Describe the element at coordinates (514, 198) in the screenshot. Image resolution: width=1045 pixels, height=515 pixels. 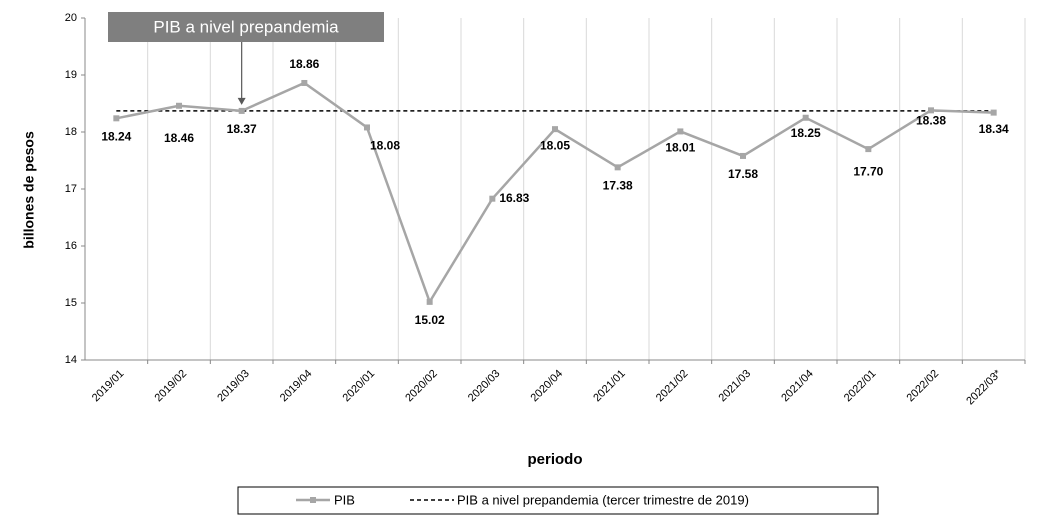
I see `data-label: 16.83` at that location.